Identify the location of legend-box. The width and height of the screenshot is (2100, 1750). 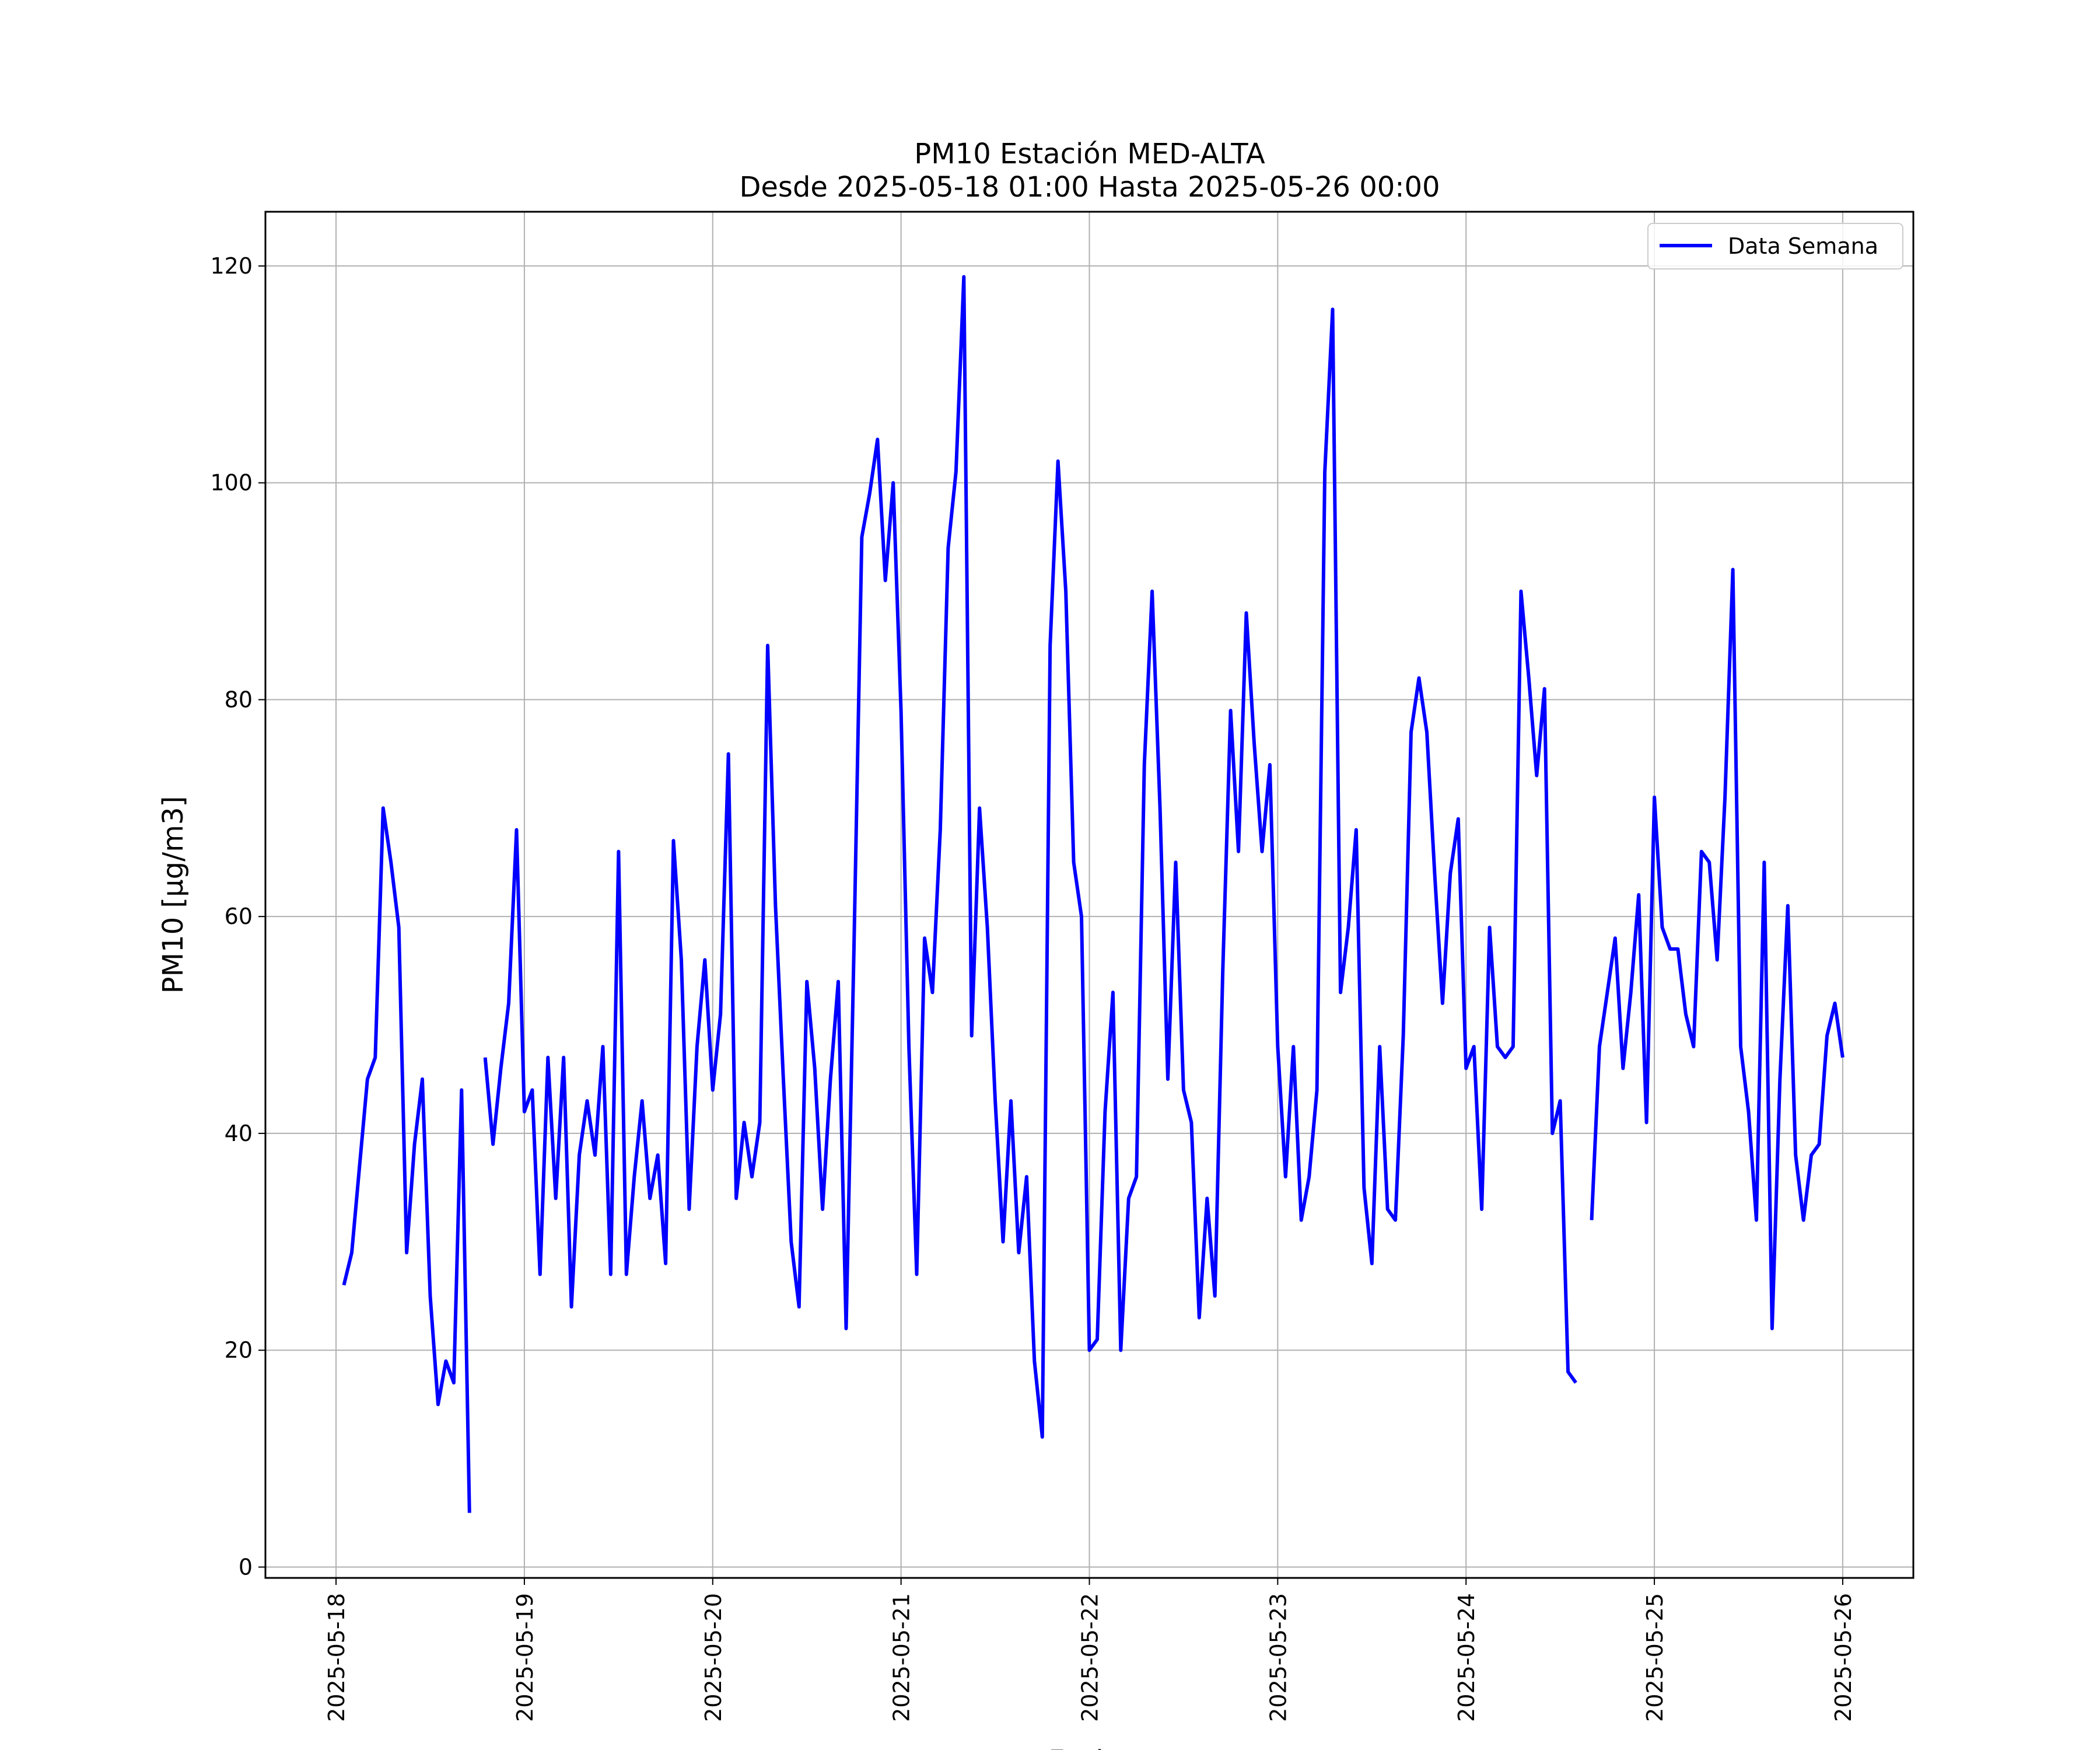
(1775, 246).